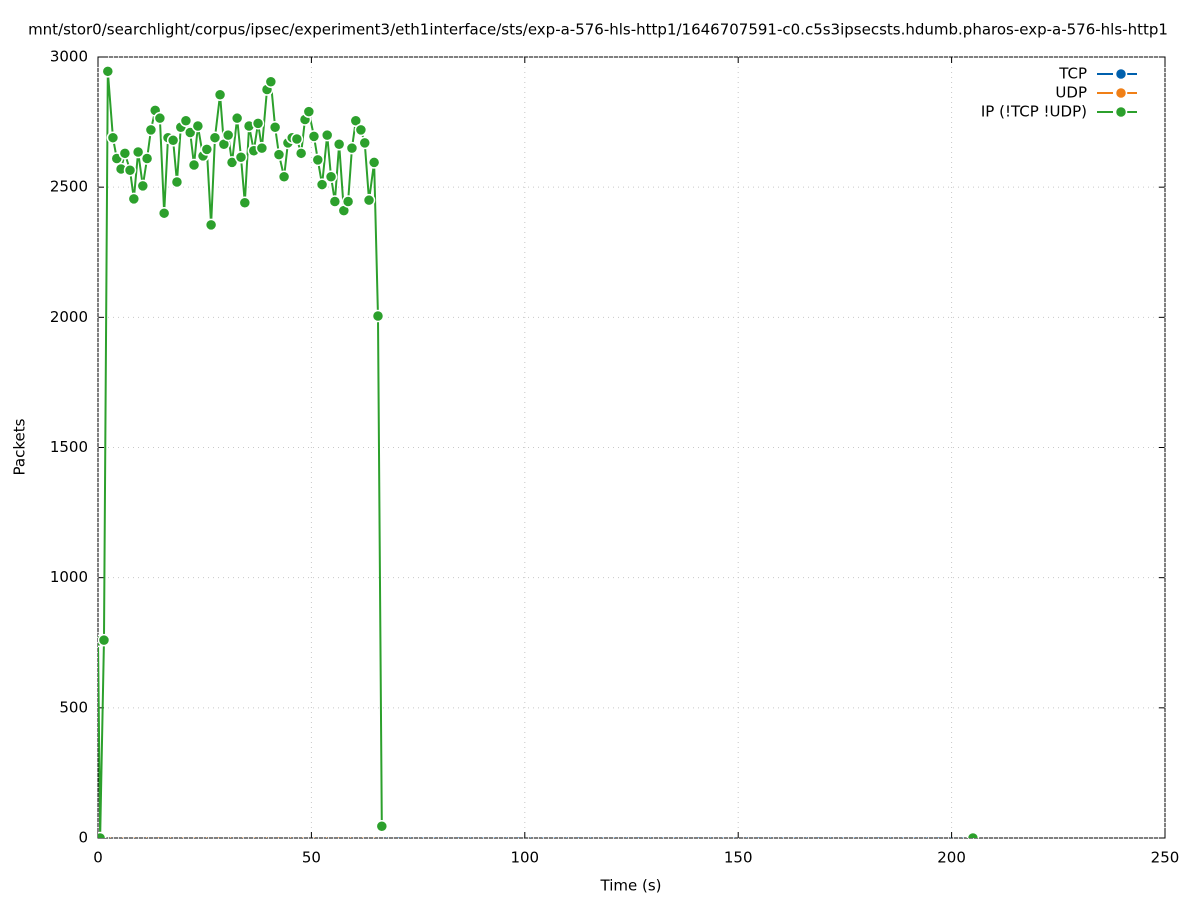 Image resolution: width=1197 pixels, height=900 pixels. What do you see at coordinates (69, 447) in the screenshot?
I see `y-tick-label: 1500` at bounding box center [69, 447].